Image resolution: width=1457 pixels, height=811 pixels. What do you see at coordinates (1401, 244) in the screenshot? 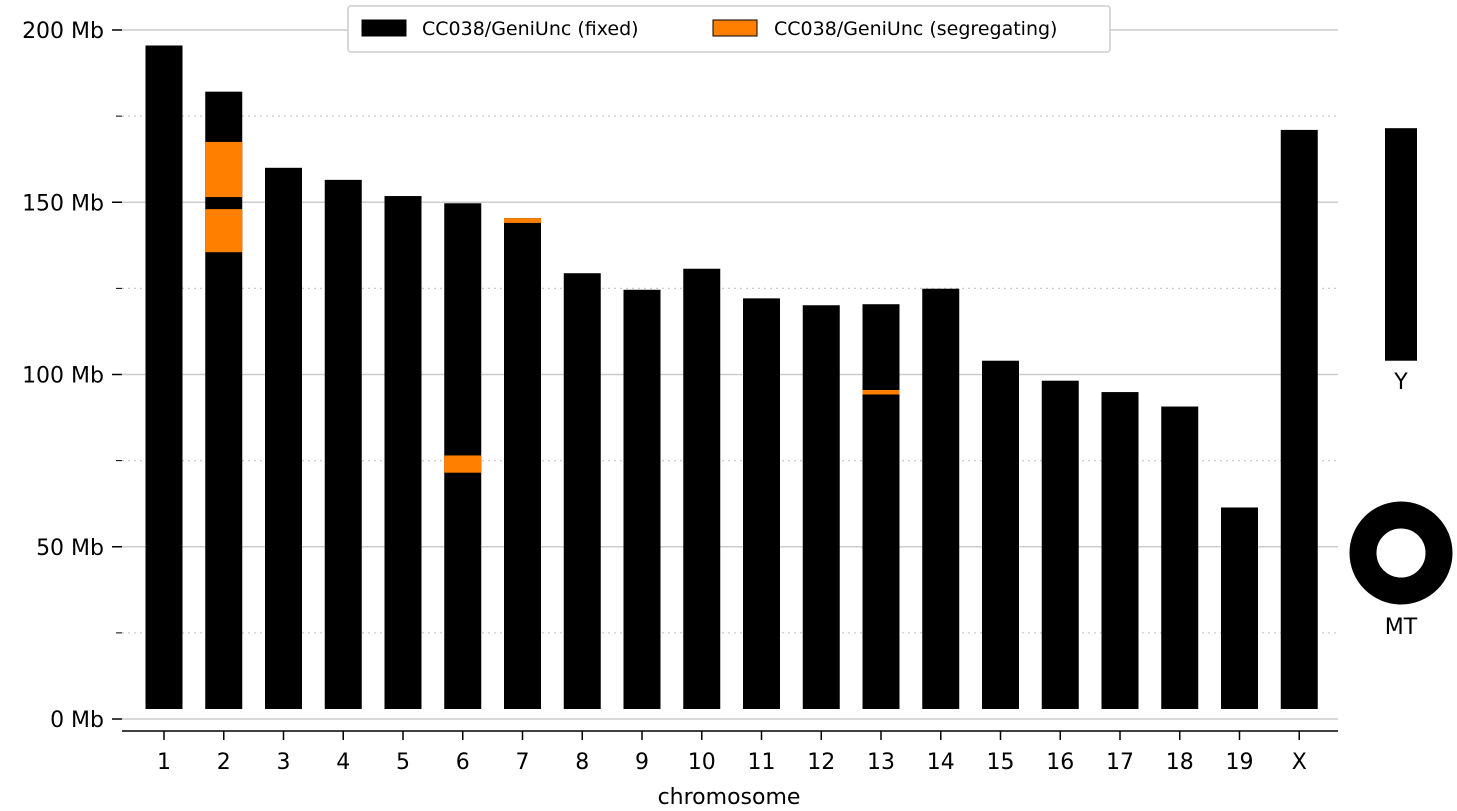
I see `bar-chr-Y` at bounding box center [1401, 244].